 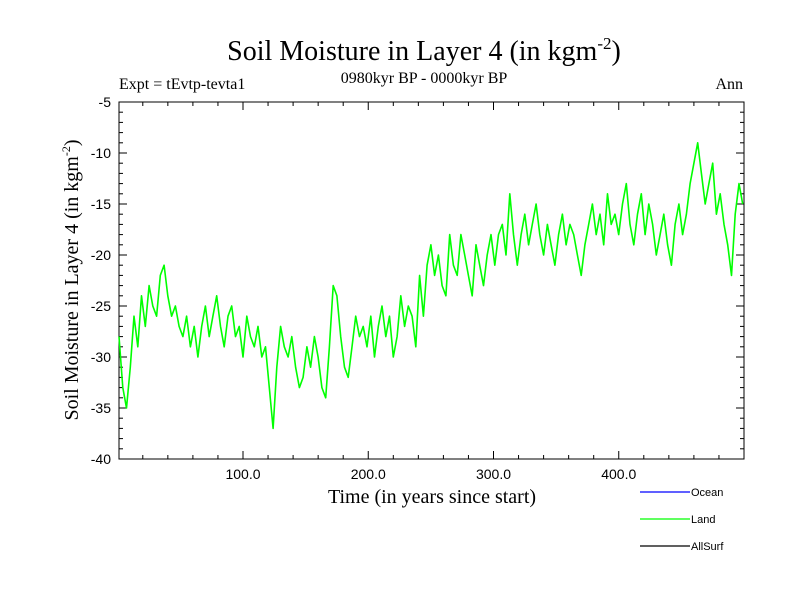 I want to click on legend-label-land: Land, so click(x=703, y=520).